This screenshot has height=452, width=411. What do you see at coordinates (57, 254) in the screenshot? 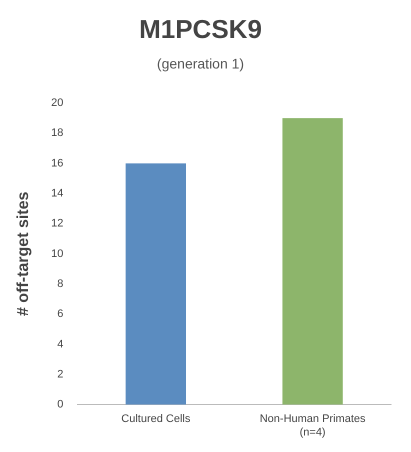
I see `y-tick-label: 10` at bounding box center [57, 254].